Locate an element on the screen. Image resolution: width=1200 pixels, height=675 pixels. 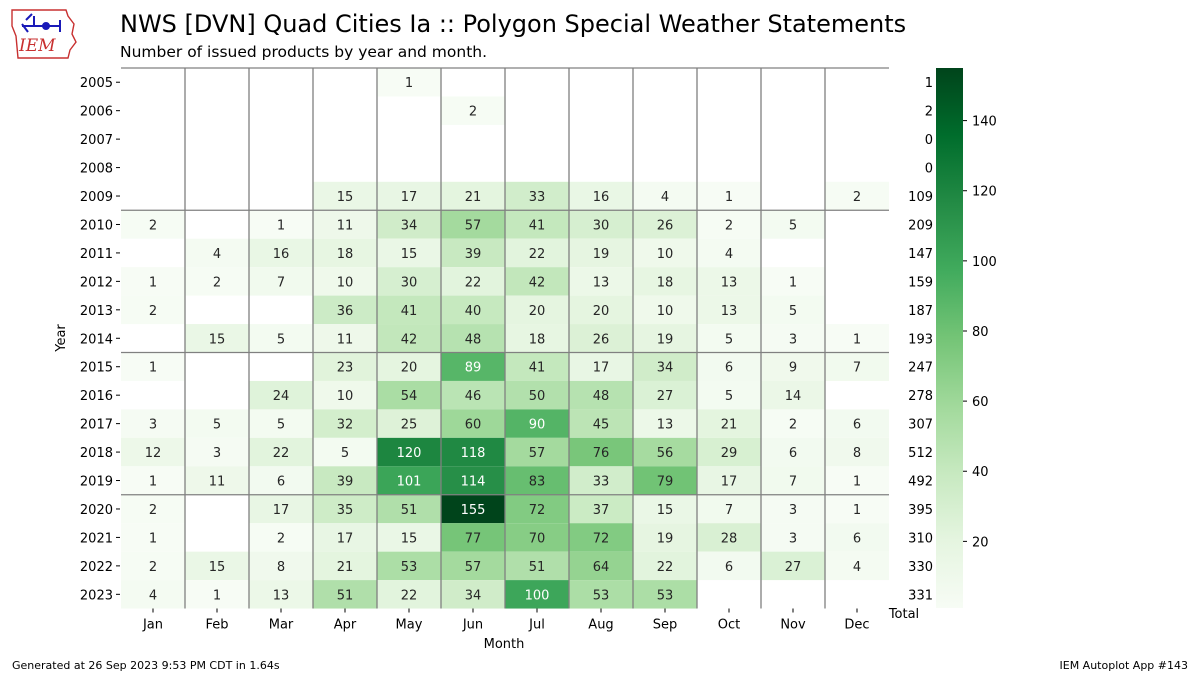
cell-value-label: 118 is located at coordinates (473, 453).